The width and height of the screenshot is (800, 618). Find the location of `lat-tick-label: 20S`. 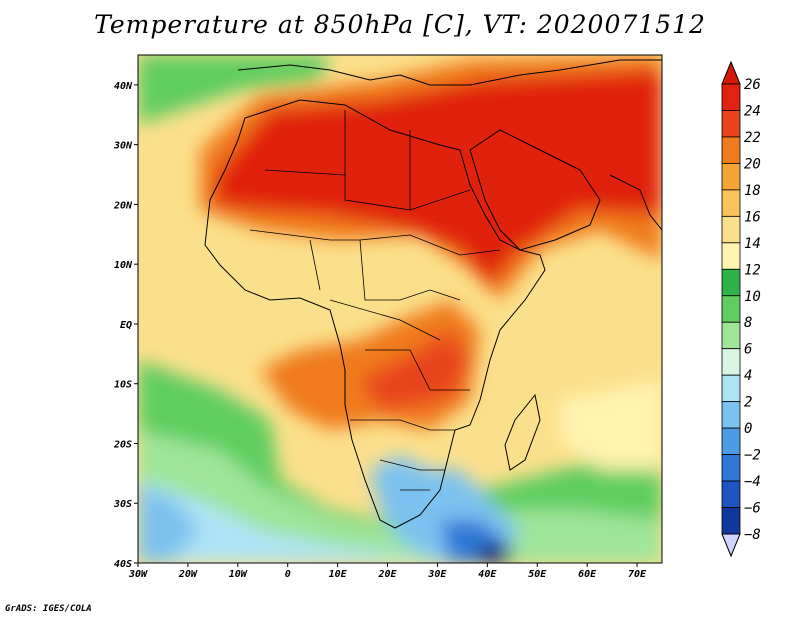

lat-tick-label: 20S is located at coordinates (122, 444).